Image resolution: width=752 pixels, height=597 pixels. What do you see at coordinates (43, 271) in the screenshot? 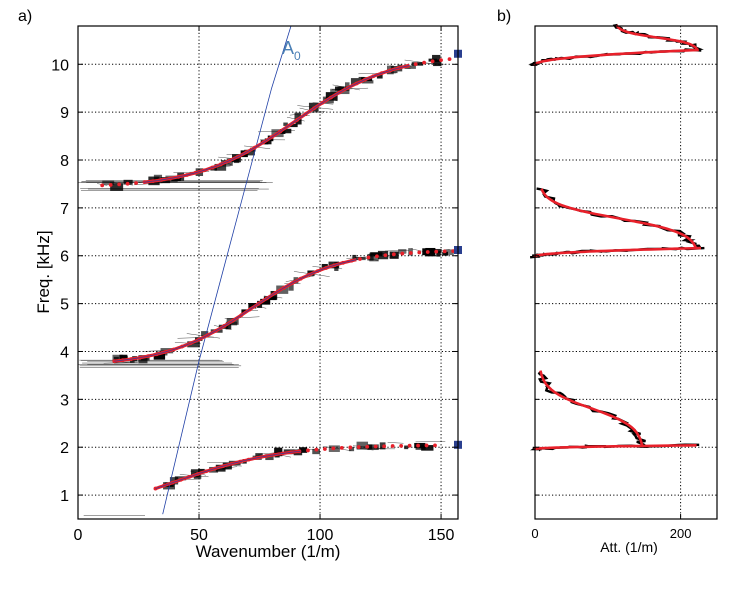
I see `y-axis-label-a: Freq. [kHz]` at bounding box center [43, 271].